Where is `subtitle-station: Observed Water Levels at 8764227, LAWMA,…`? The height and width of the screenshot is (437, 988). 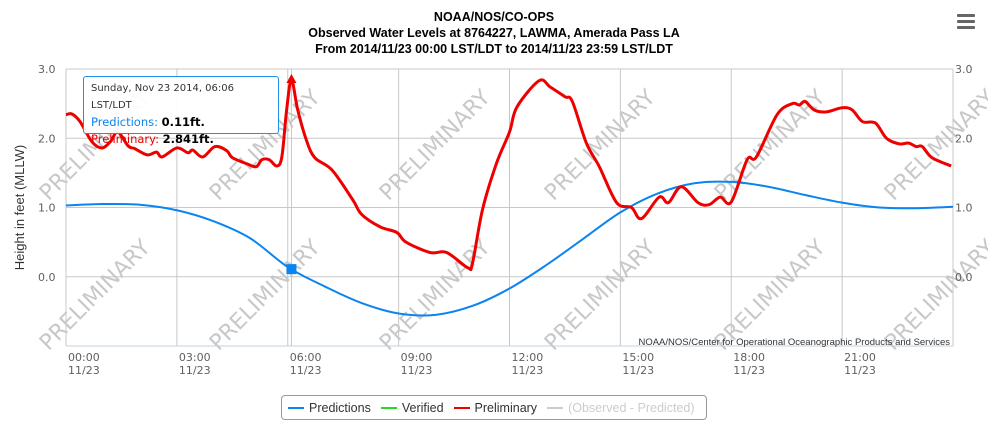 subtitle-station: Observed Water Levels at 8764227, LAWMA,… is located at coordinates (494, 33).